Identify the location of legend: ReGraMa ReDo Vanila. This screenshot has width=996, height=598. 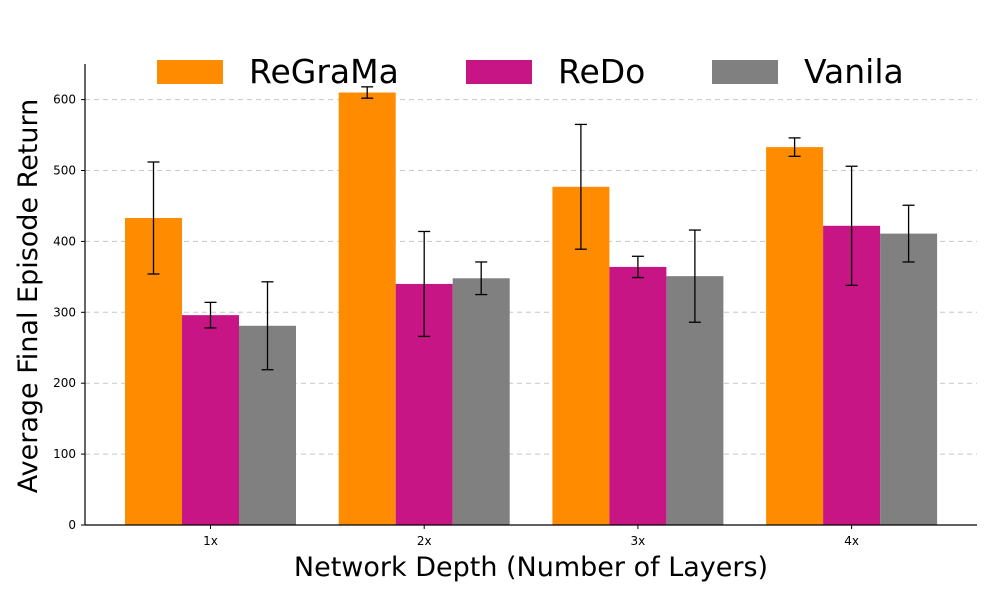
(530, 71).